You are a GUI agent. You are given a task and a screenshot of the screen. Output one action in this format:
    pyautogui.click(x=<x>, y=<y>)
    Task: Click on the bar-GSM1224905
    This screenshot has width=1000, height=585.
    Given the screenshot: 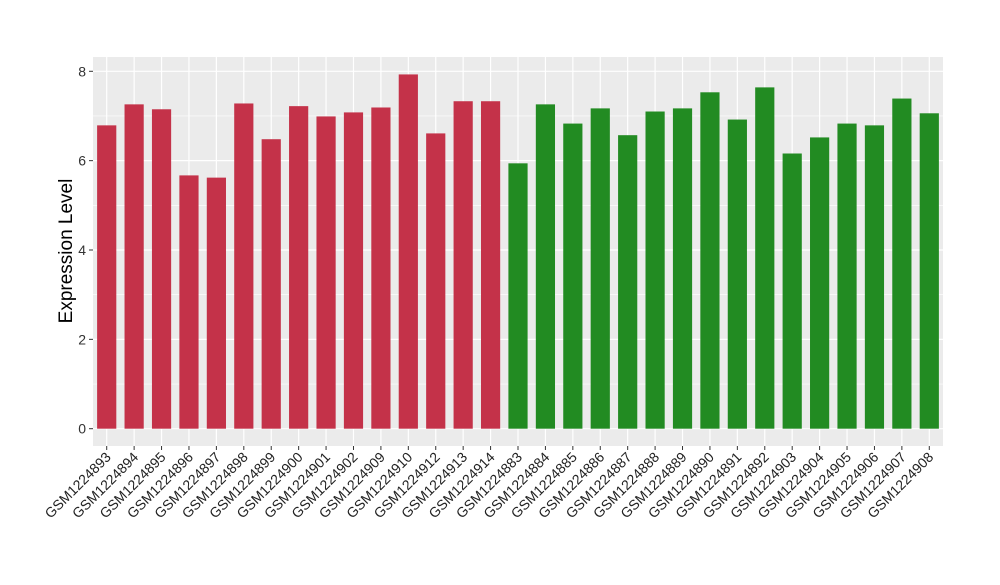 What is the action you would take?
    pyautogui.click(x=847, y=276)
    